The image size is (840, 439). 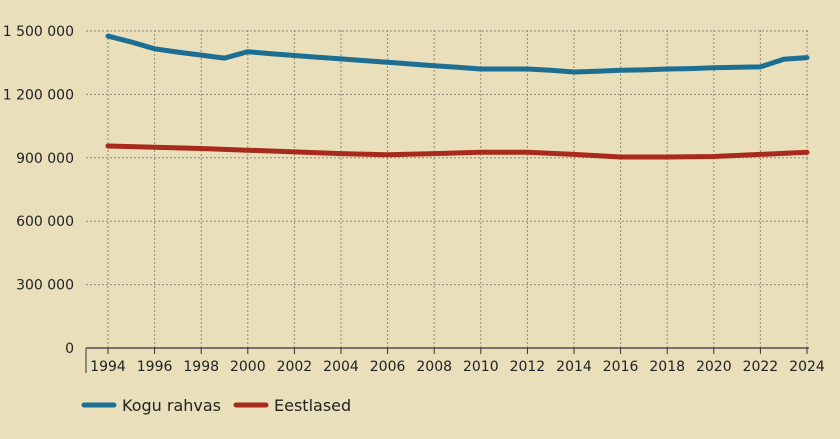 What do you see at coordinates (248, 367) in the screenshot?
I see `x-tick-label: 2000` at bounding box center [248, 367].